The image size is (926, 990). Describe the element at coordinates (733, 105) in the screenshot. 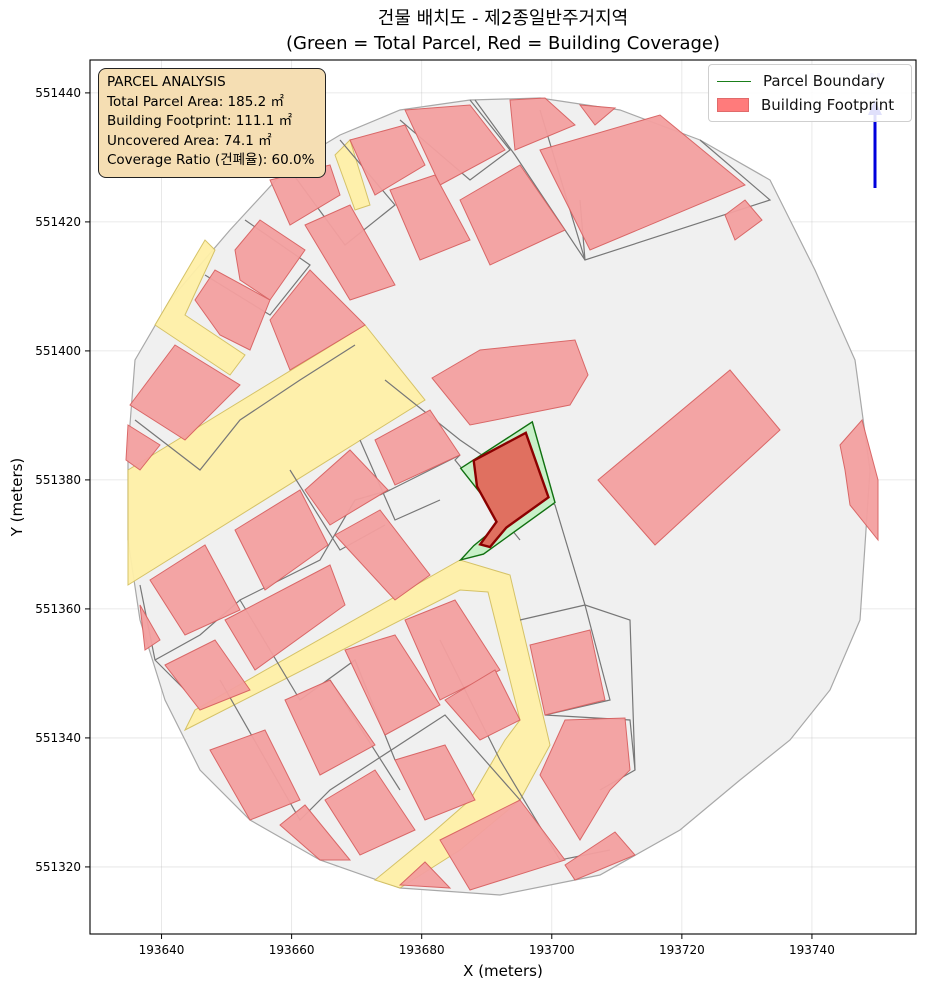

I see `building-footprint-swatch` at that location.